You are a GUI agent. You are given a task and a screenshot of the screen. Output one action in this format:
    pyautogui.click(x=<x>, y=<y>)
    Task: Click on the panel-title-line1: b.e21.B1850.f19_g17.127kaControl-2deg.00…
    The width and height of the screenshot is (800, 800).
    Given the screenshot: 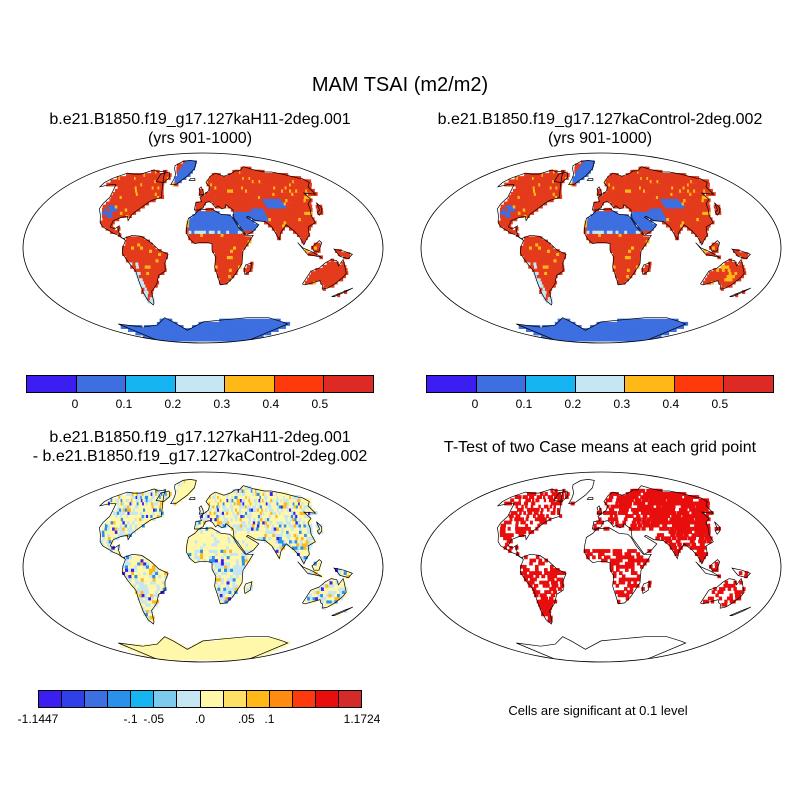 What is the action you would take?
    pyautogui.click(x=600, y=119)
    